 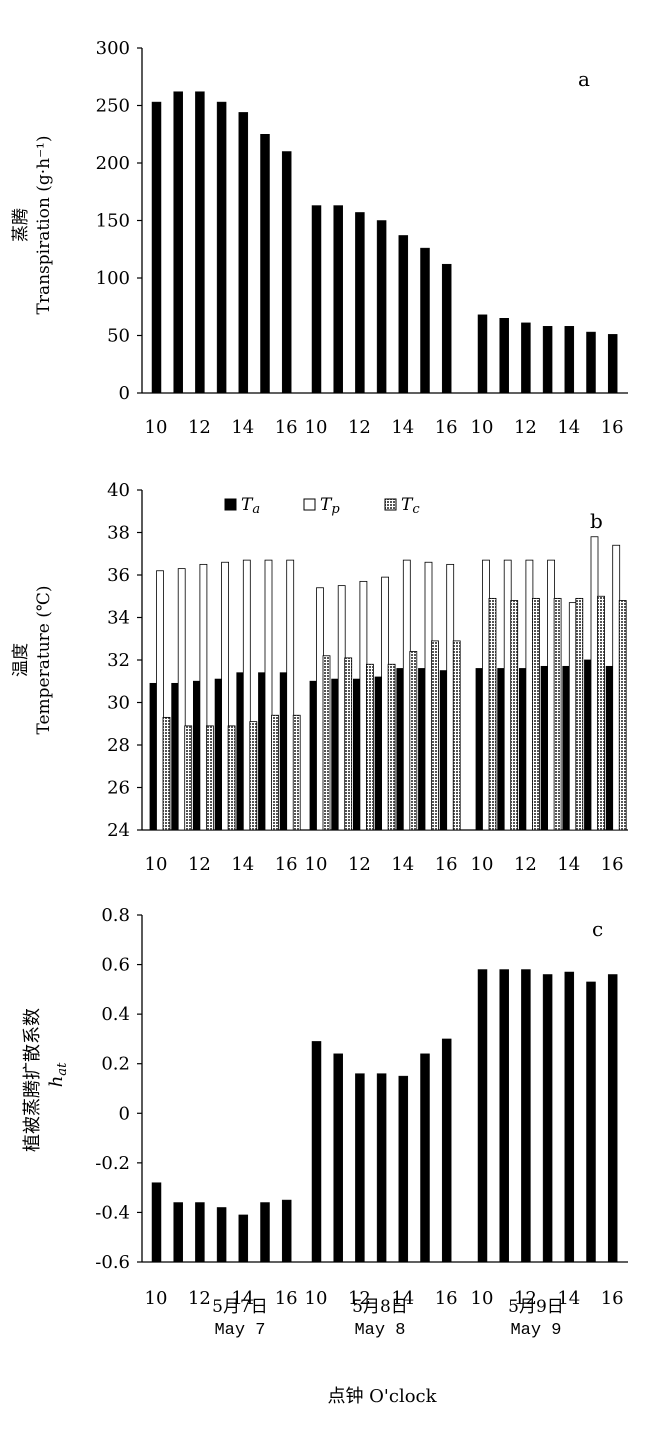 I want to click on y-tick-label: 300, so click(x=113, y=48).